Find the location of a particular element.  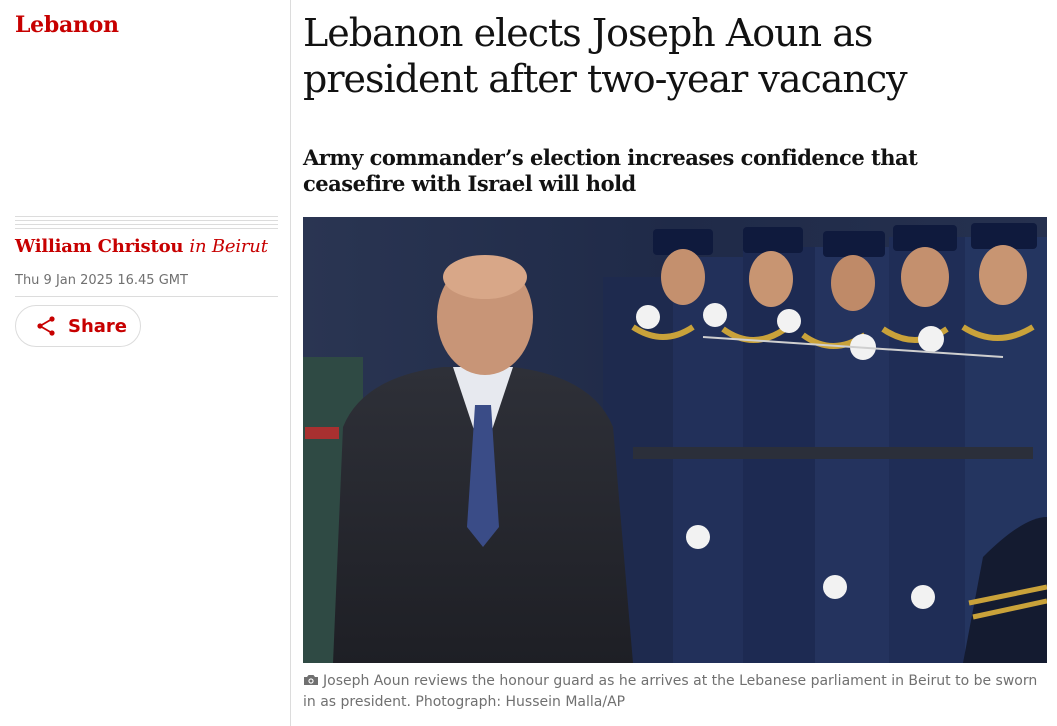

byline-author: William Christou is located at coordinates (99, 246).